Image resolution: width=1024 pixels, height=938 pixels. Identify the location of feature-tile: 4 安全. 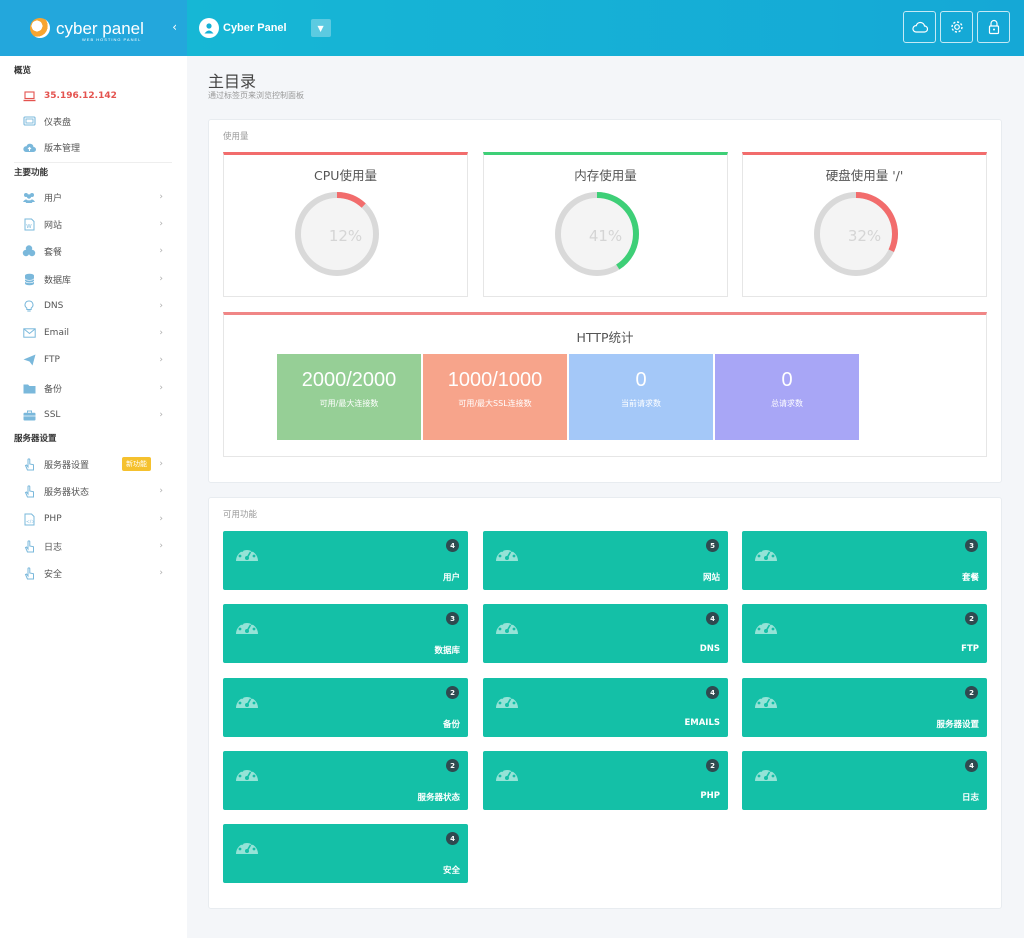
(345, 853).